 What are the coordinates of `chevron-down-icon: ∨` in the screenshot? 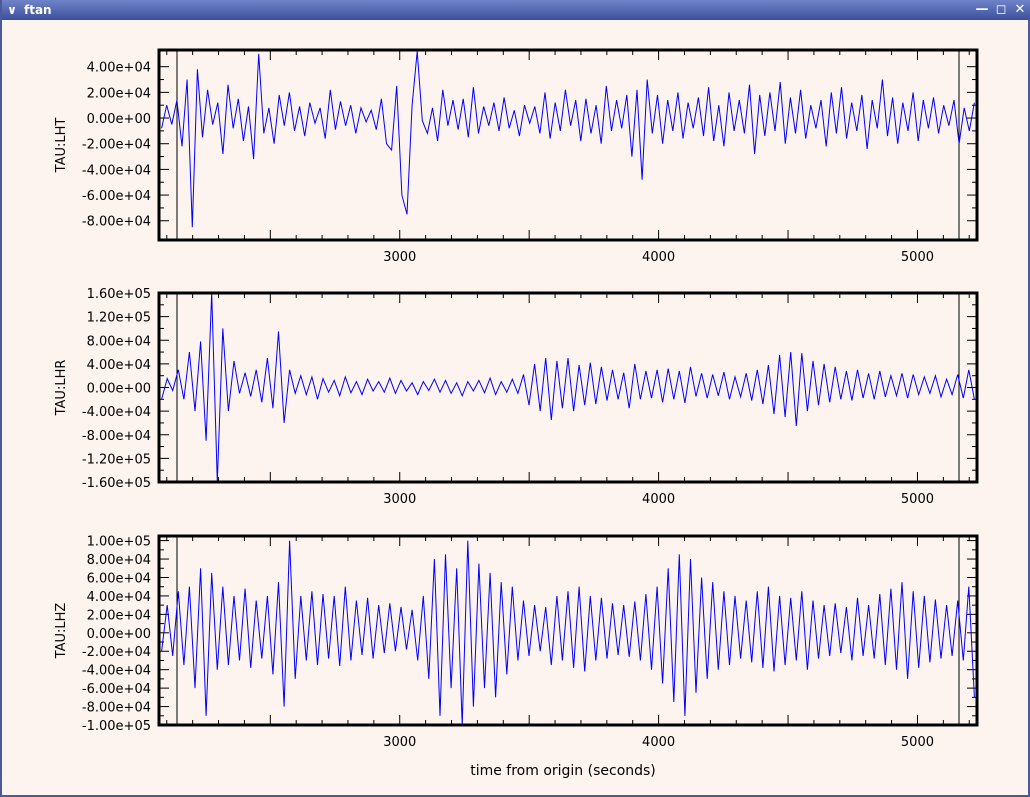 It's located at (12, 10).